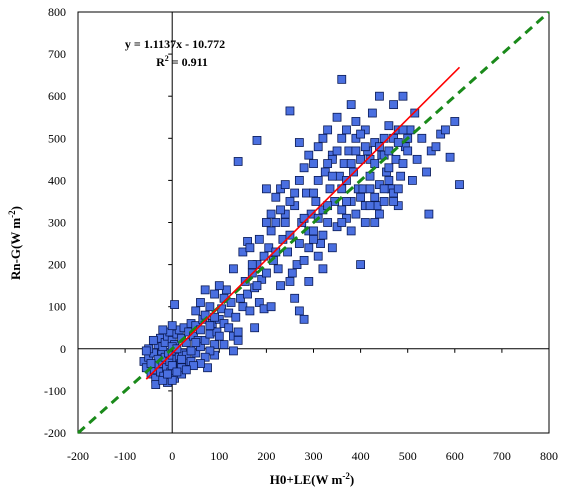  Describe the element at coordinates (55, 433) in the screenshot. I see `y-tick-label: -200` at that location.